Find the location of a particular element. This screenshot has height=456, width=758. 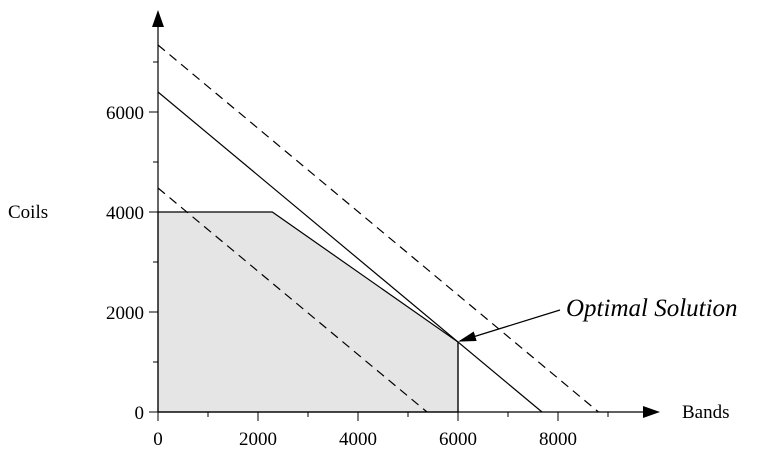

y-axis-arrow is located at coordinates (158, 18).